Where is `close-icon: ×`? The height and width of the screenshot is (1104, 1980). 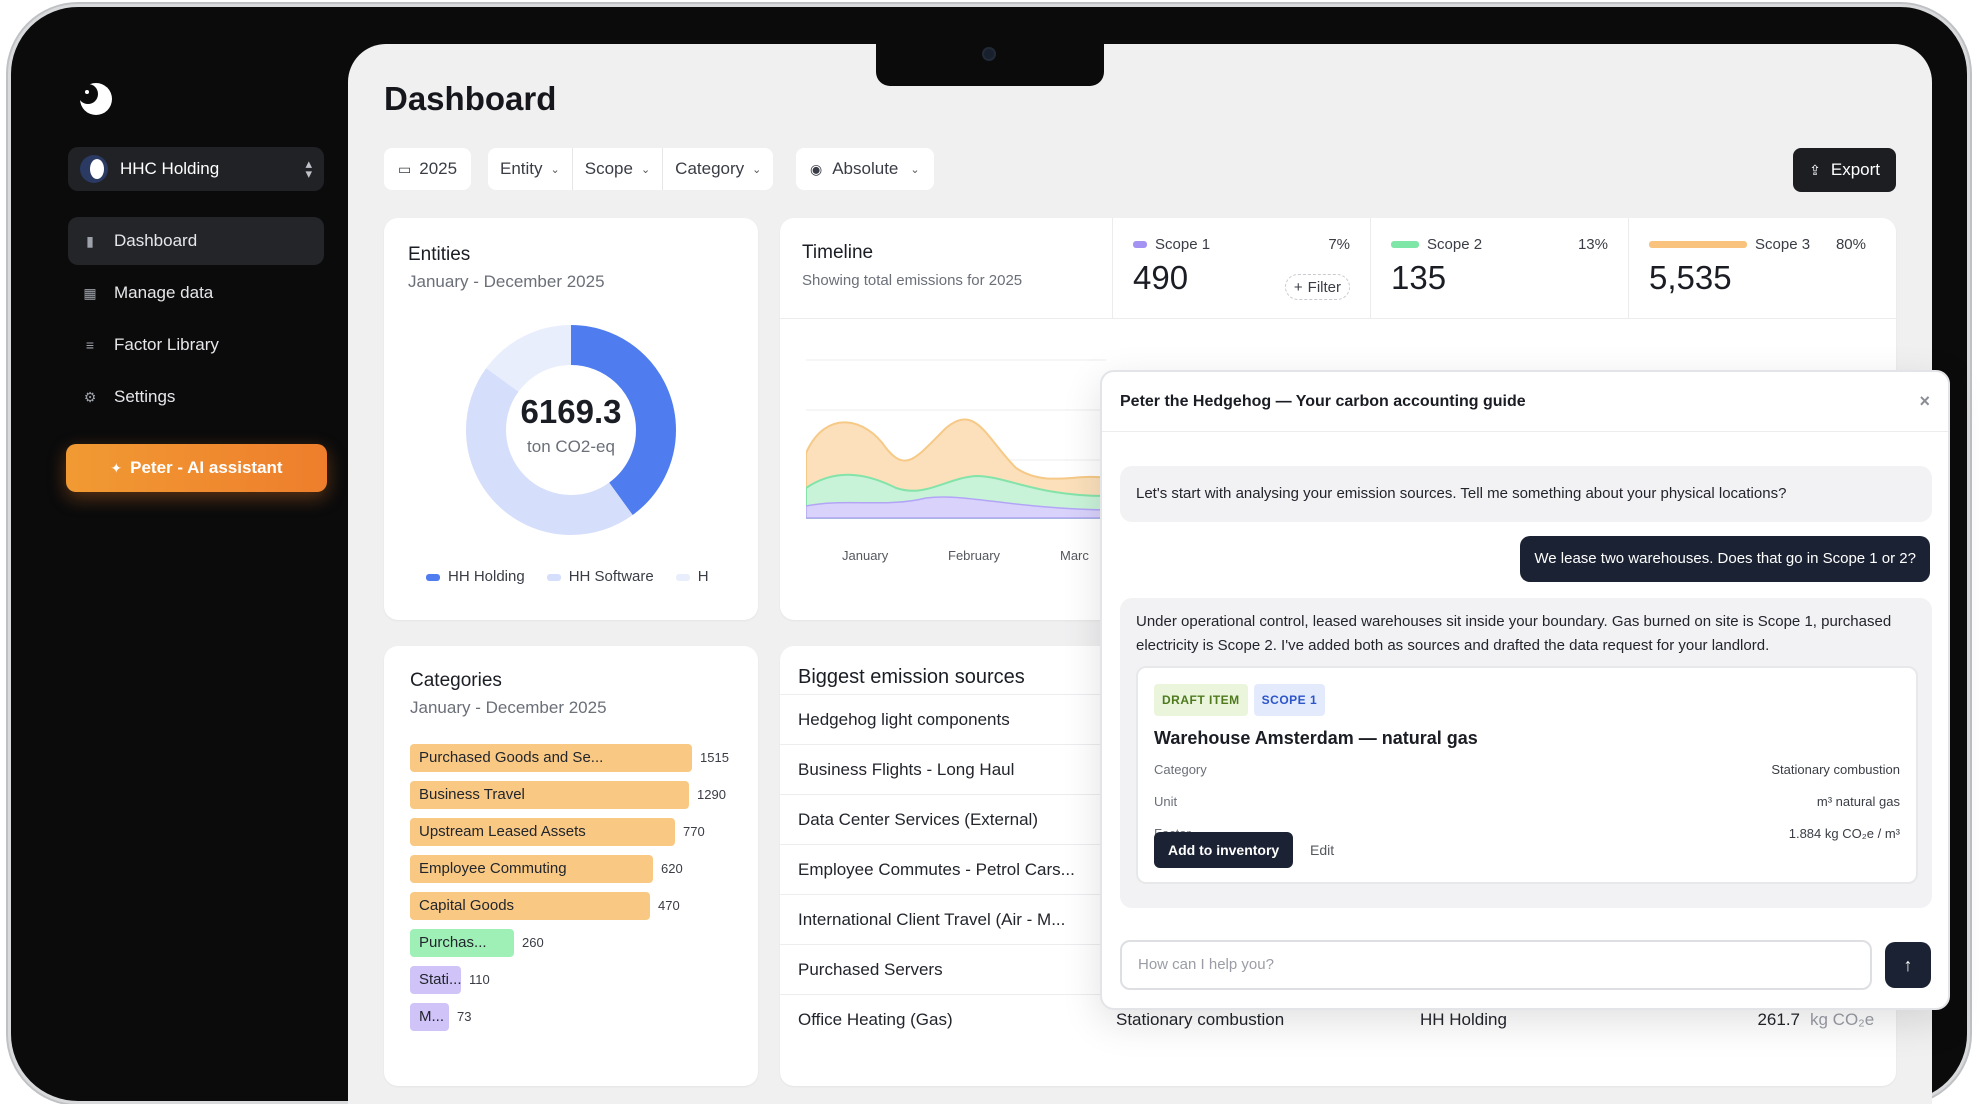 close-icon: × is located at coordinates (1924, 401).